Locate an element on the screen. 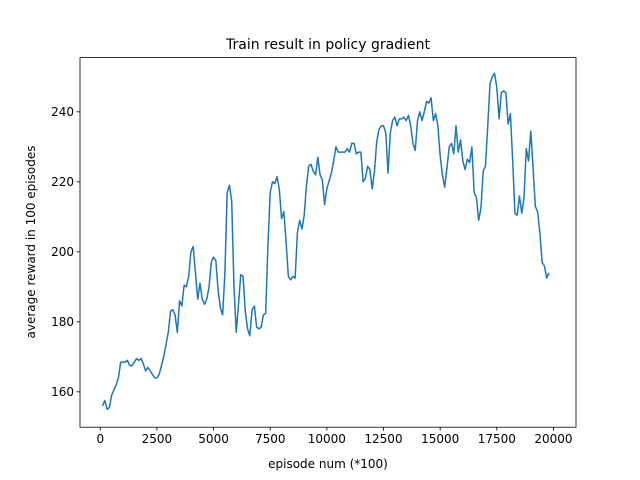 The image size is (640, 480). x-tick-label: 17500 is located at coordinates (497, 439).